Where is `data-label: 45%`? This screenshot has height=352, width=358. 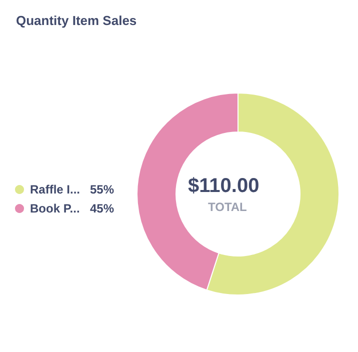 data-label: 45% is located at coordinates (102, 209).